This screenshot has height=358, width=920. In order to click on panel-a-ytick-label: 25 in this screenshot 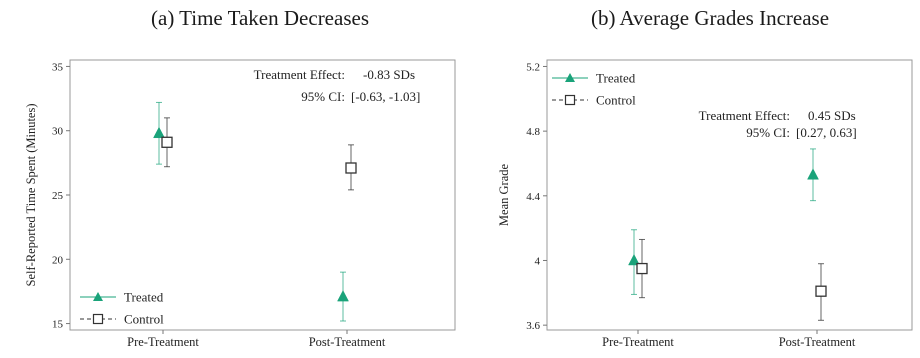, I will do `click(58, 196)`.